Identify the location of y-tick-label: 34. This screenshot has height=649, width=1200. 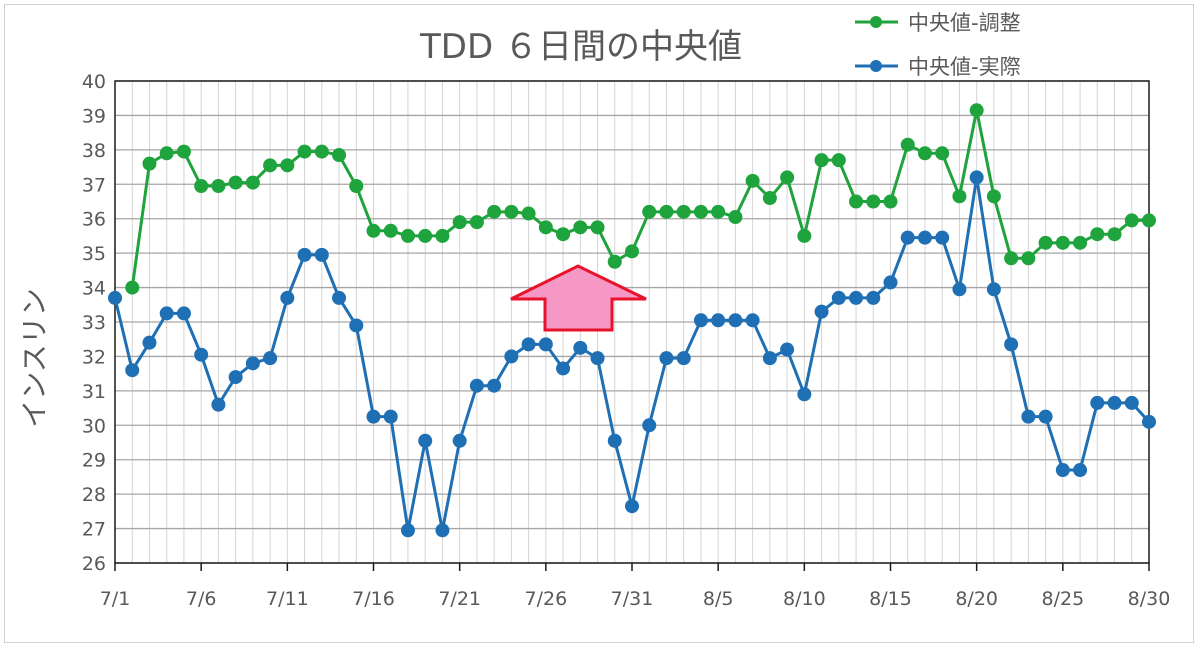
(94, 289).